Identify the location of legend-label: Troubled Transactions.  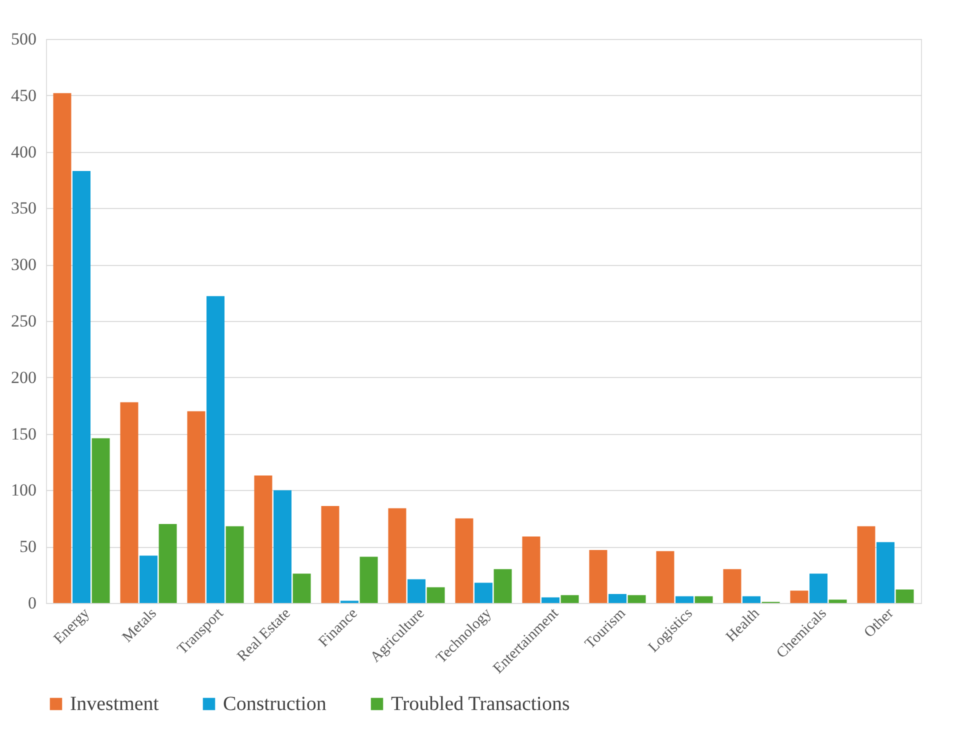
(480, 704).